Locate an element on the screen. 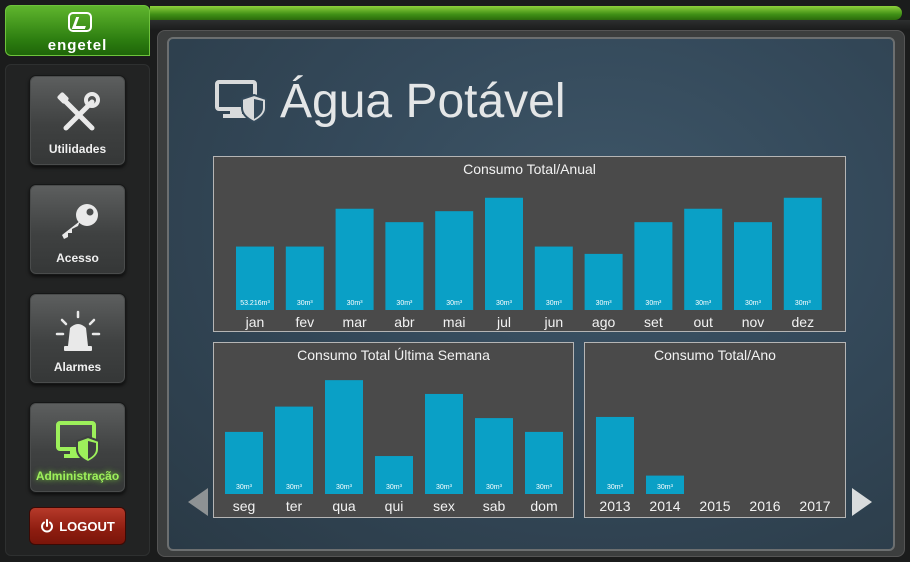 The image size is (910, 562). bar-ago is located at coordinates (603, 281).